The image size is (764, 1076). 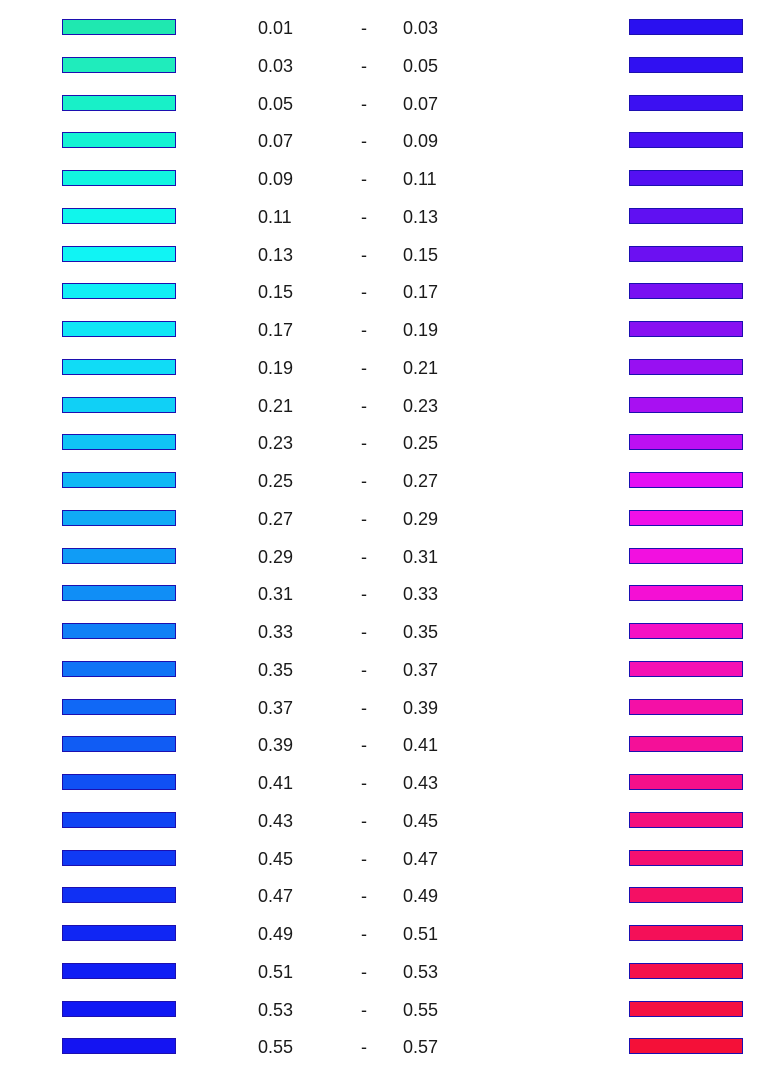 What do you see at coordinates (421, 28) in the screenshot?
I see `range-end-label: 0.03` at bounding box center [421, 28].